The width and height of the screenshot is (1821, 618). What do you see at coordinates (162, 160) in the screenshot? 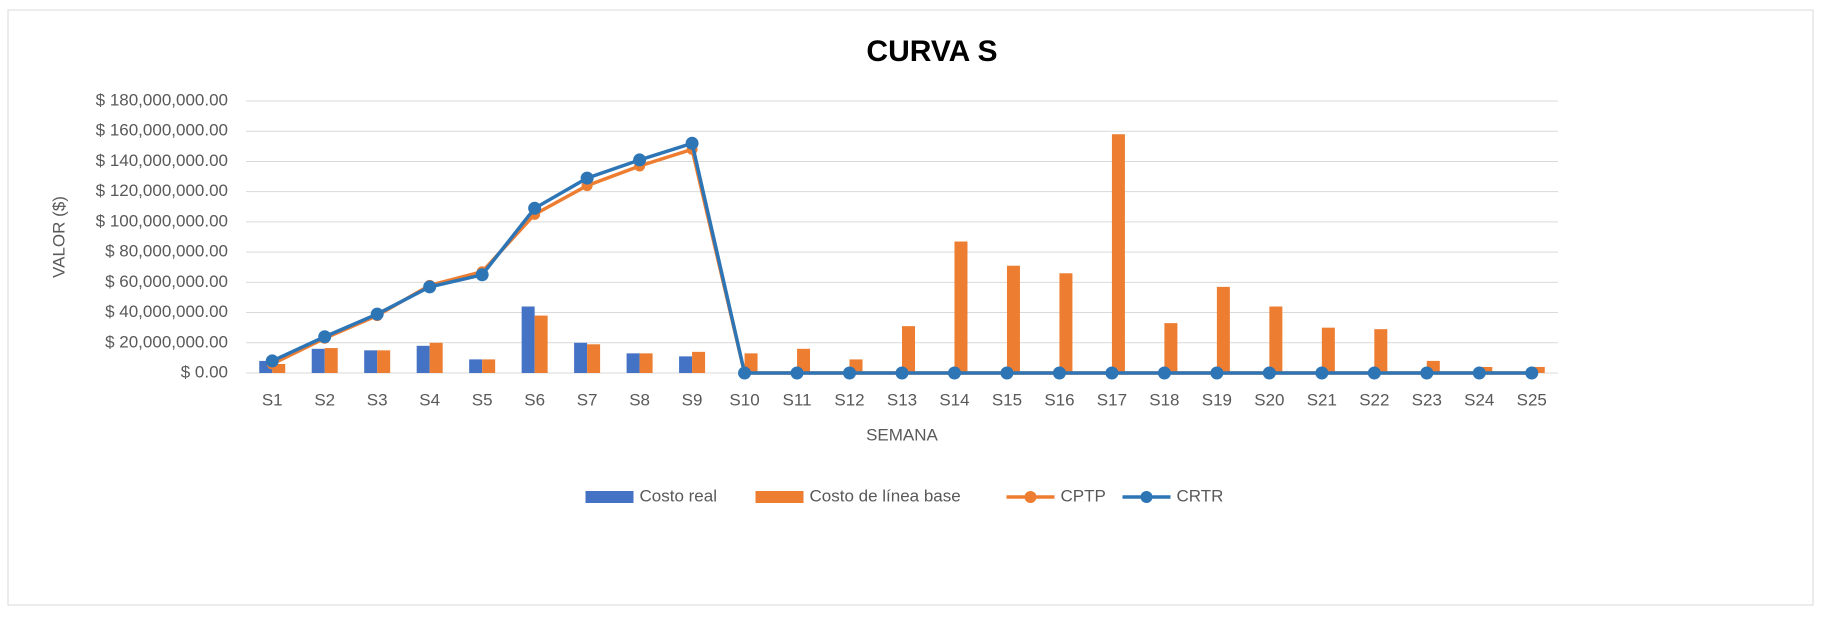
I see `y-tick-label: $ 140,000,000.00` at bounding box center [162, 160].